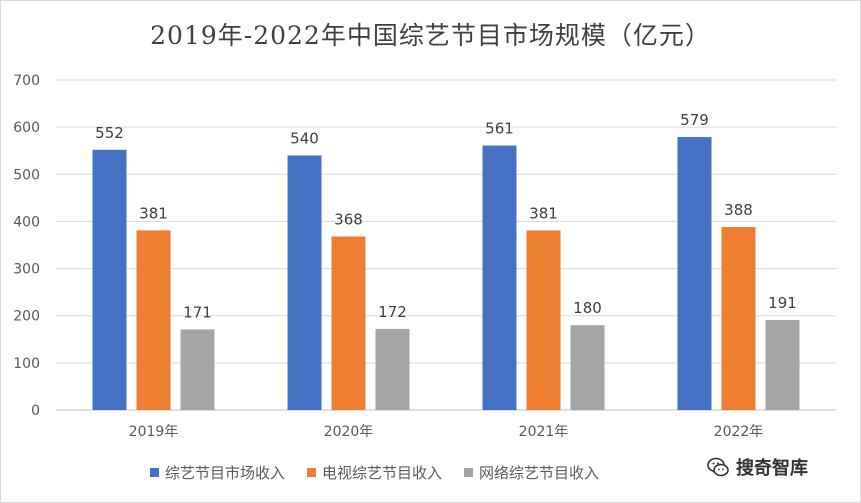 This screenshot has width=861, height=503. I want to click on legend-item: 电视综艺节目收入, so click(374, 472).